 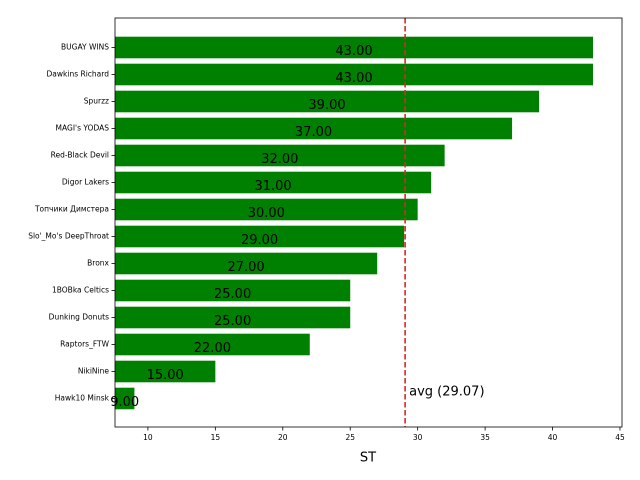 What do you see at coordinates (283, 437) in the screenshot?
I see `x-tick-label: 20` at bounding box center [283, 437].